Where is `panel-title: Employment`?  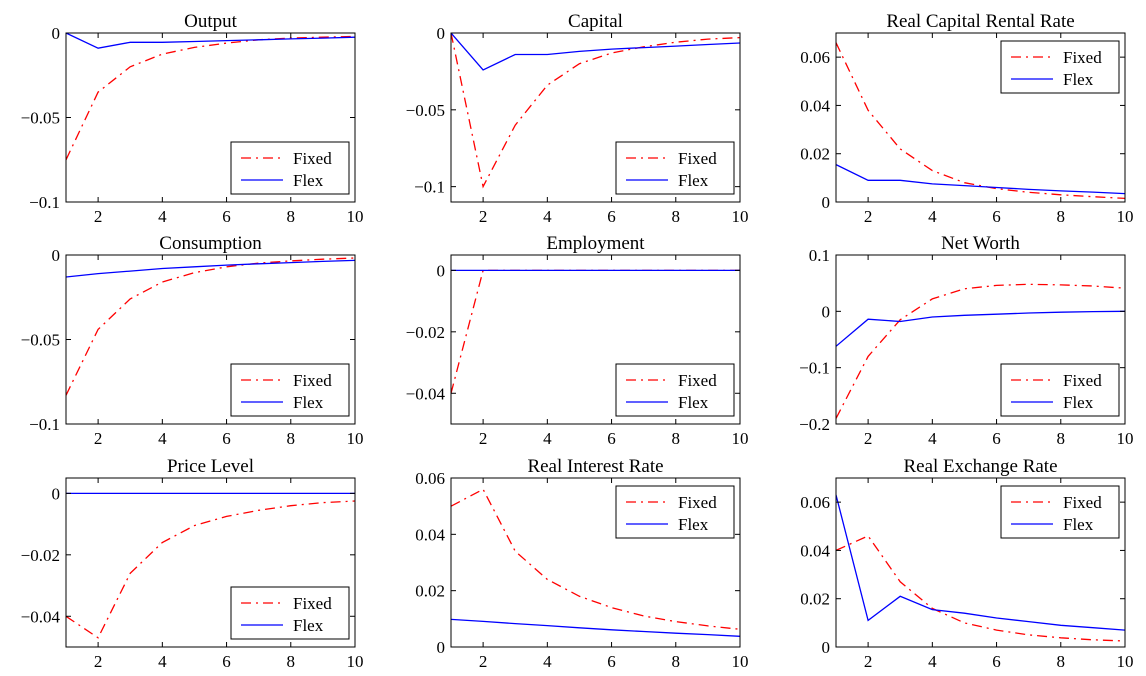 panel-title: Employment is located at coordinates (595, 243).